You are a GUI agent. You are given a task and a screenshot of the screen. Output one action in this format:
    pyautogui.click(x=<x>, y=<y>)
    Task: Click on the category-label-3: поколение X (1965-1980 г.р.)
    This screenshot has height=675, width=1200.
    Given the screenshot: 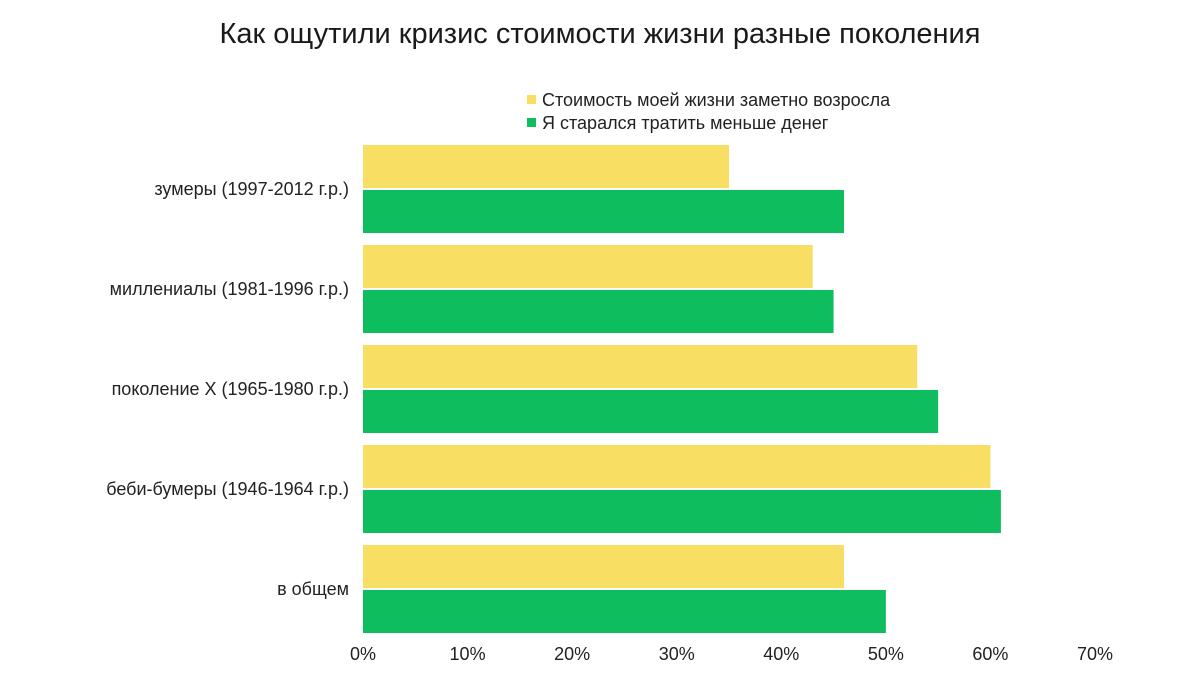 What is the action you would take?
    pyautogui.click(x=230, y=389)
    